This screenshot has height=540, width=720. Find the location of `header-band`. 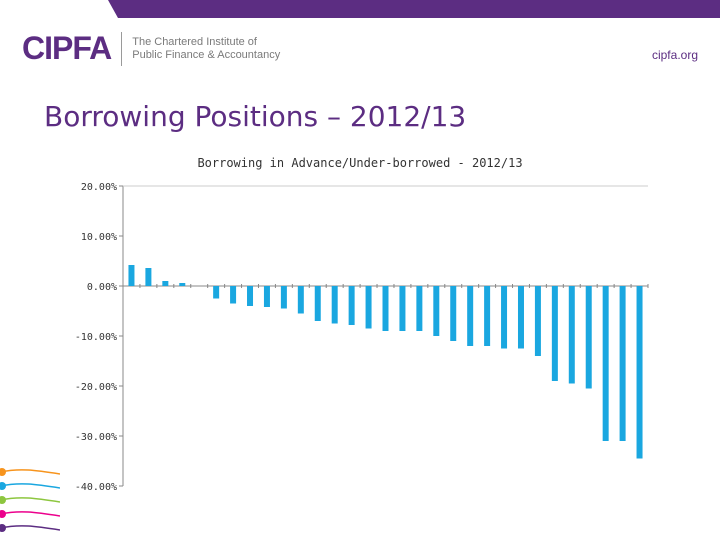

header-band is located at coordinates (360, 9).